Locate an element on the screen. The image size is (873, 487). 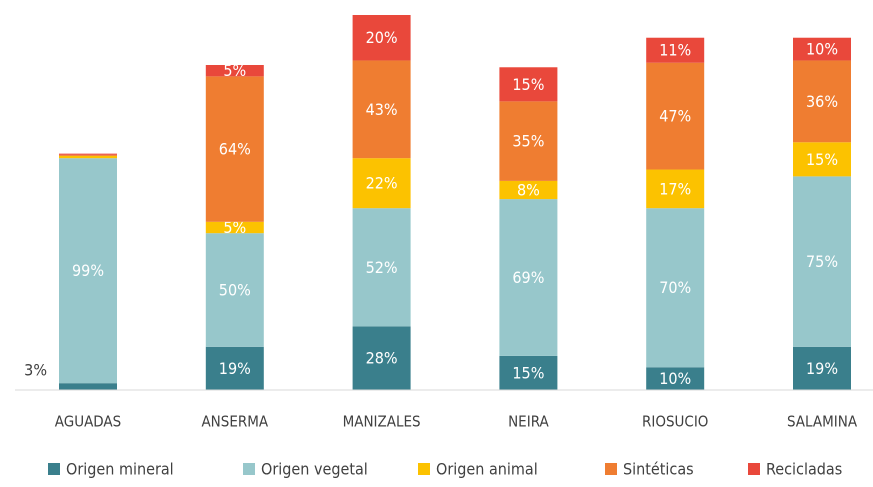
x-tick-label: AGUADAS is located at coordinates (88, 422).